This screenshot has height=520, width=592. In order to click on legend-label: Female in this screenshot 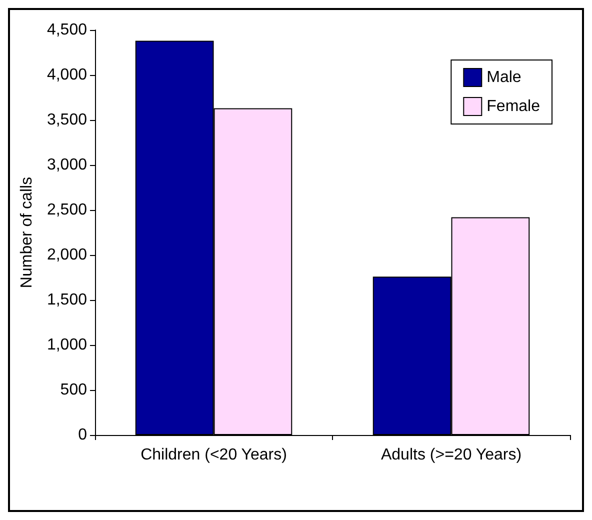, I will do `click(513, 106)`.